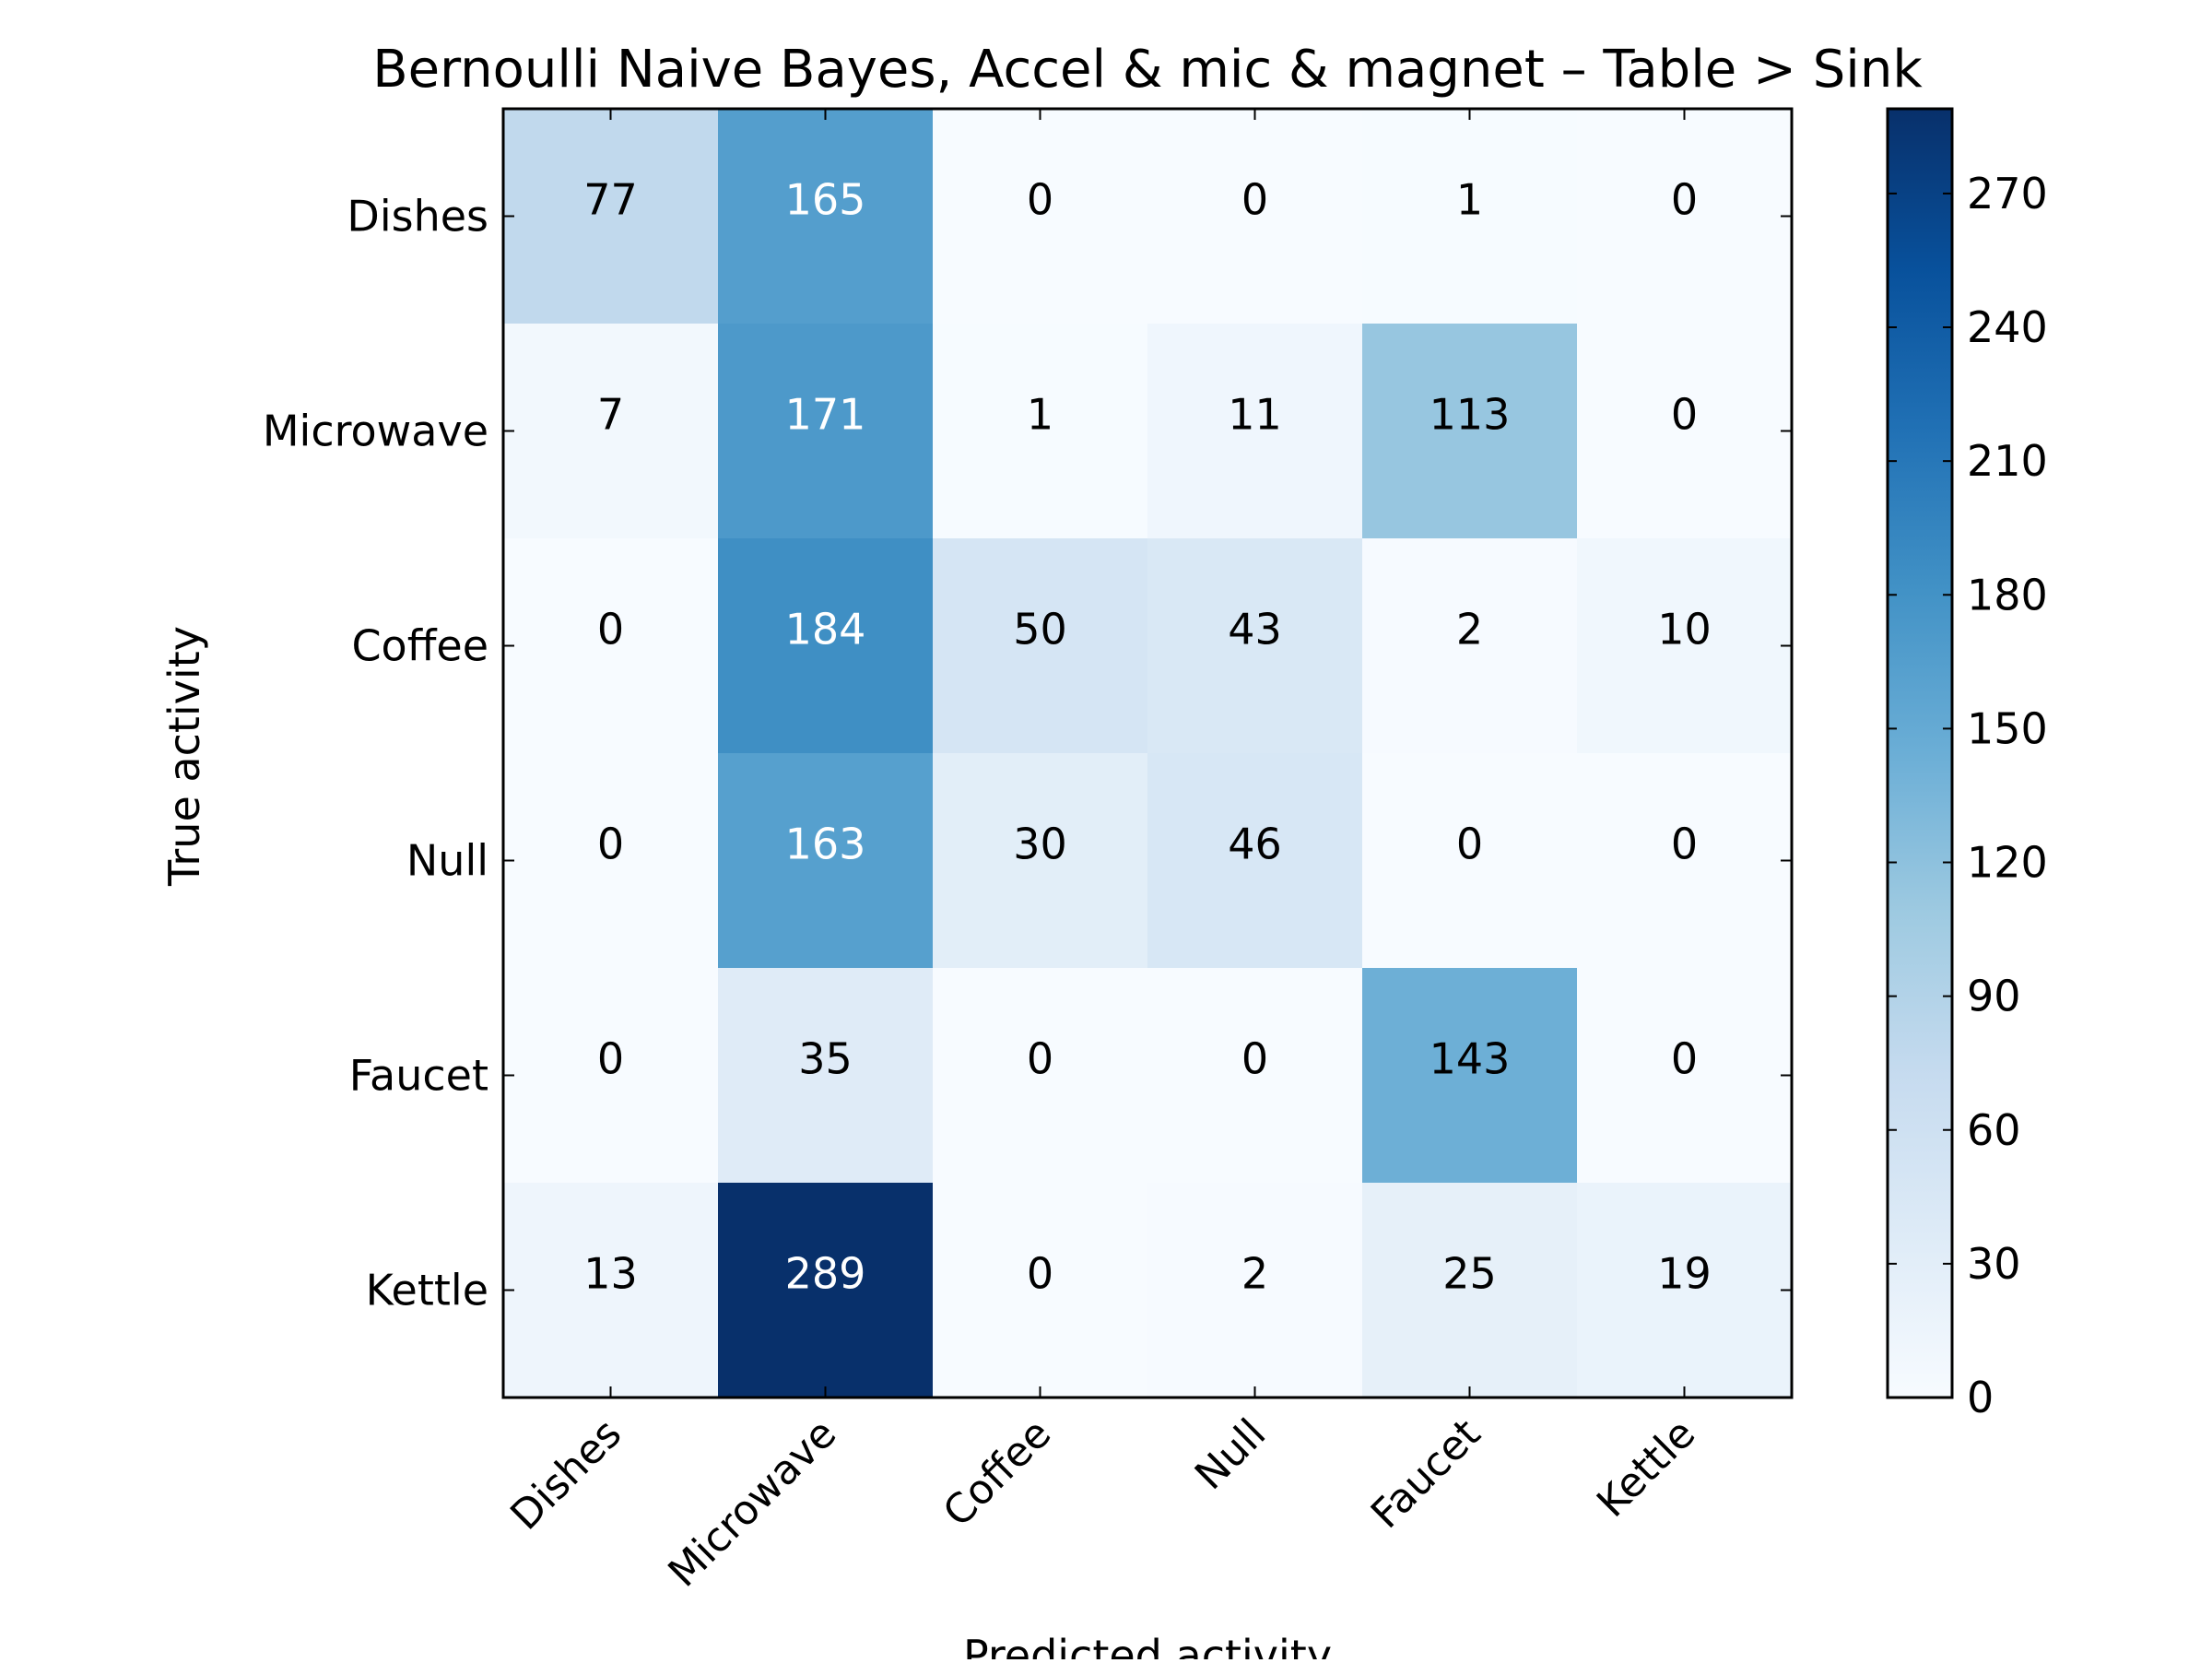 The image size is (2212, 1663). Describe the element at coordinates (1994, 1264) in the screenshot. I see `colorbar-tick-label: 30` at that location.